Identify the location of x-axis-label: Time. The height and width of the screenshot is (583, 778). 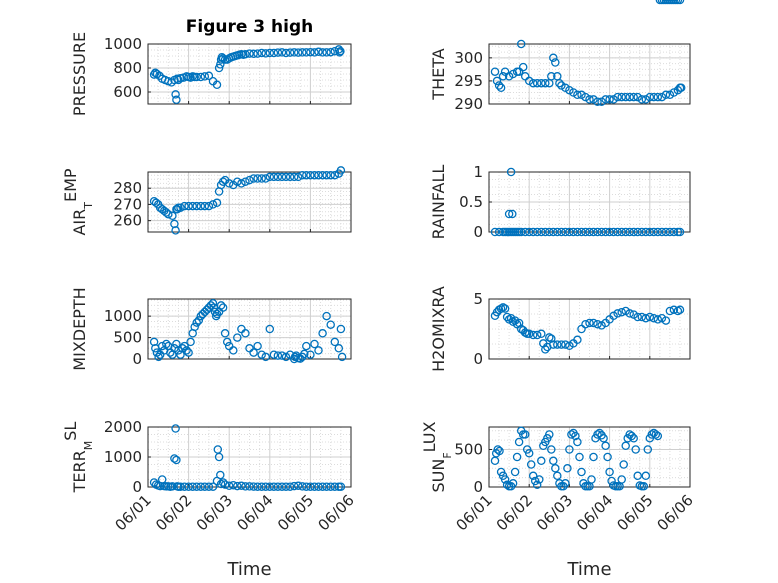
(588, 569).